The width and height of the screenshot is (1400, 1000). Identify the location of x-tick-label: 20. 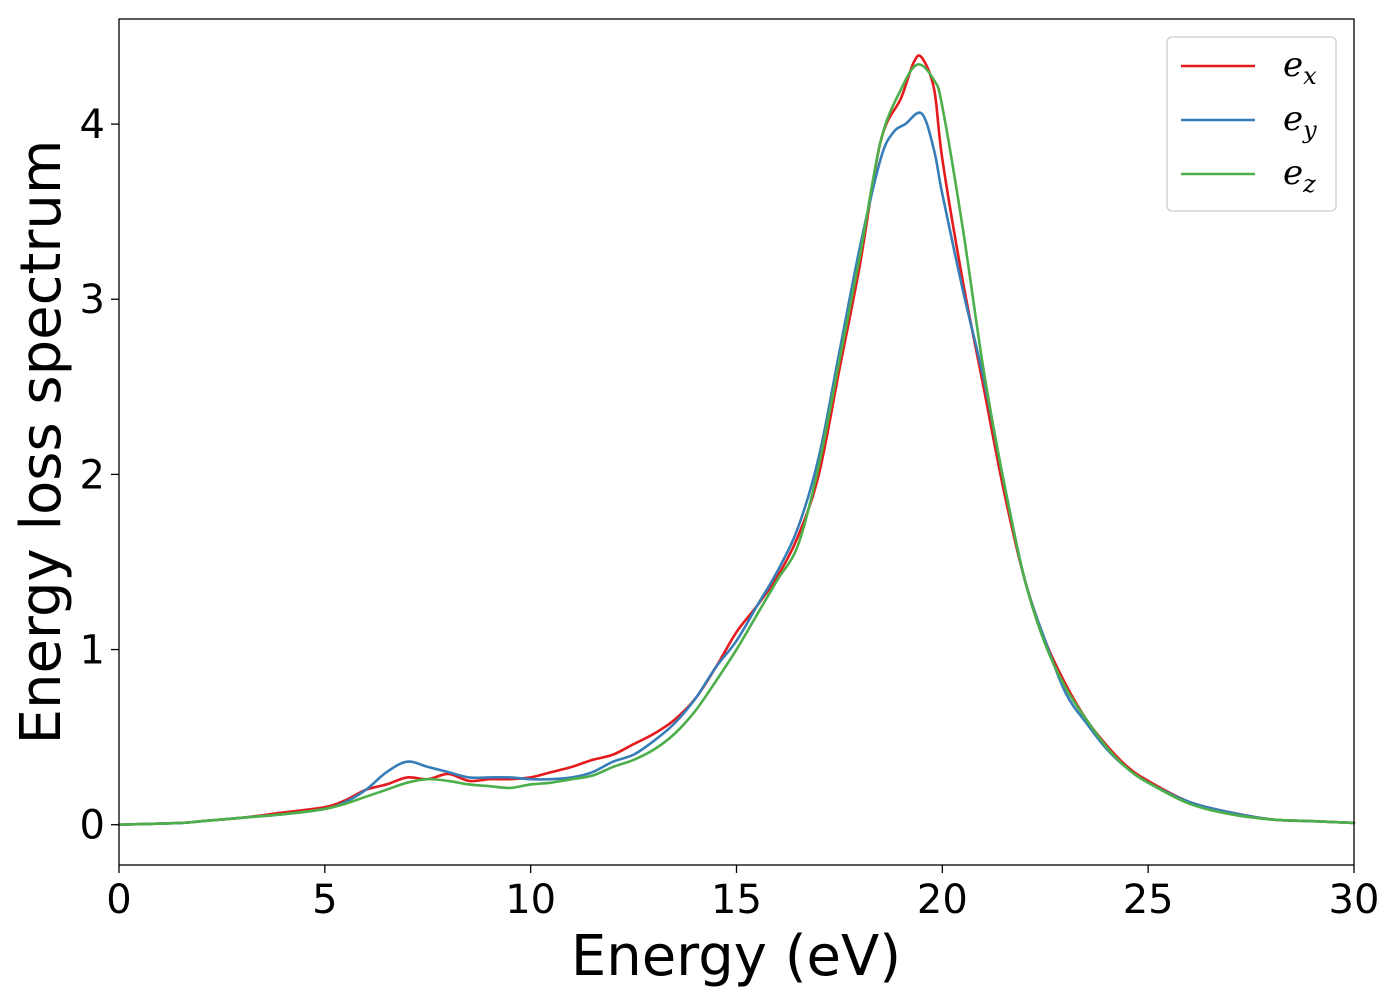
(942, 900).